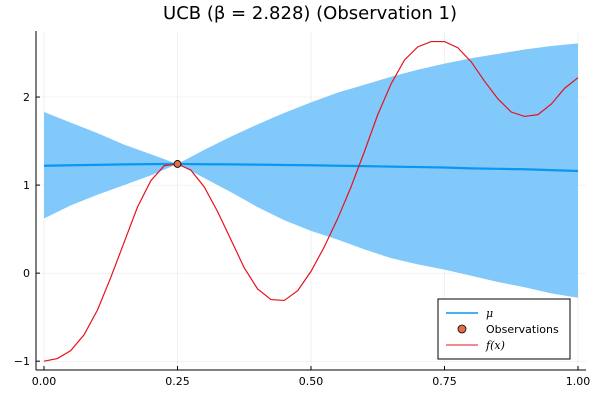  Describe the element at coordinates (177, 381) in the screenshot. I see `x-tick-label-1: 0.25` at that location.